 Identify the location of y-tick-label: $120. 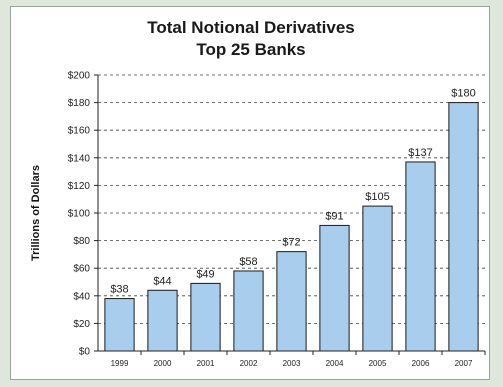
(79, 186).